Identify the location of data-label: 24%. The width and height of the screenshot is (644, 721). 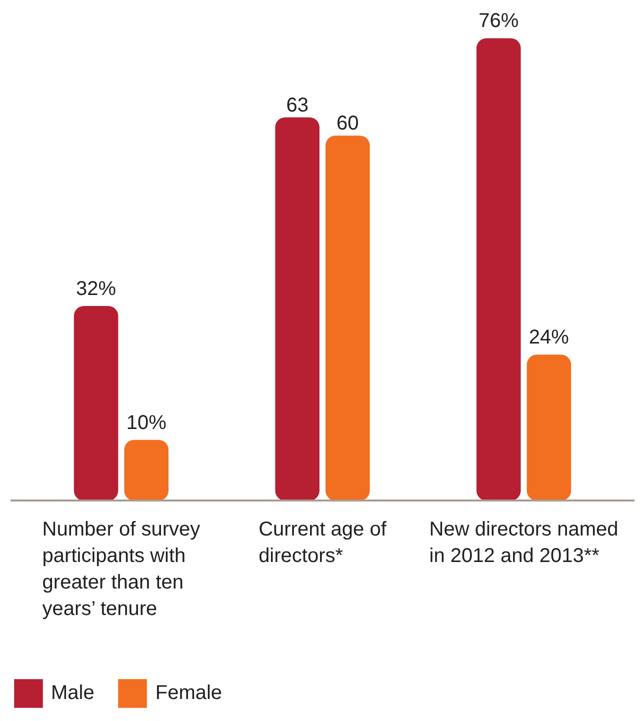
(549, 337).